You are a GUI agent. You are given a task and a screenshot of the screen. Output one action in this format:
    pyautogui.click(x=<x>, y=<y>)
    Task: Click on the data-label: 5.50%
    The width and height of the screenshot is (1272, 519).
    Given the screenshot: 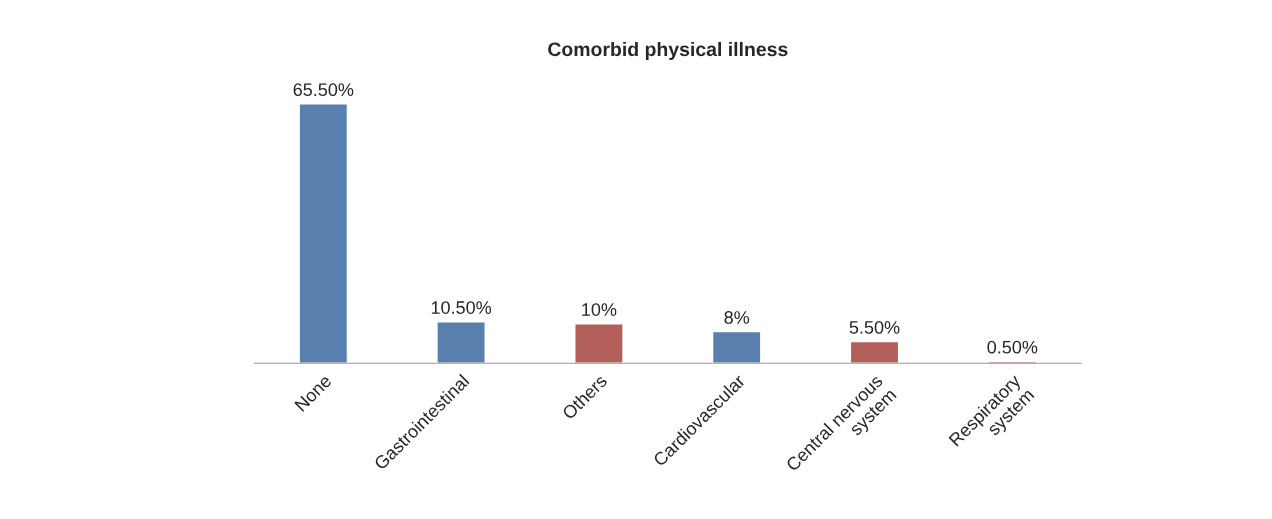 What is the action you would take?
    pyautogui.click(x=874, y=327)
    